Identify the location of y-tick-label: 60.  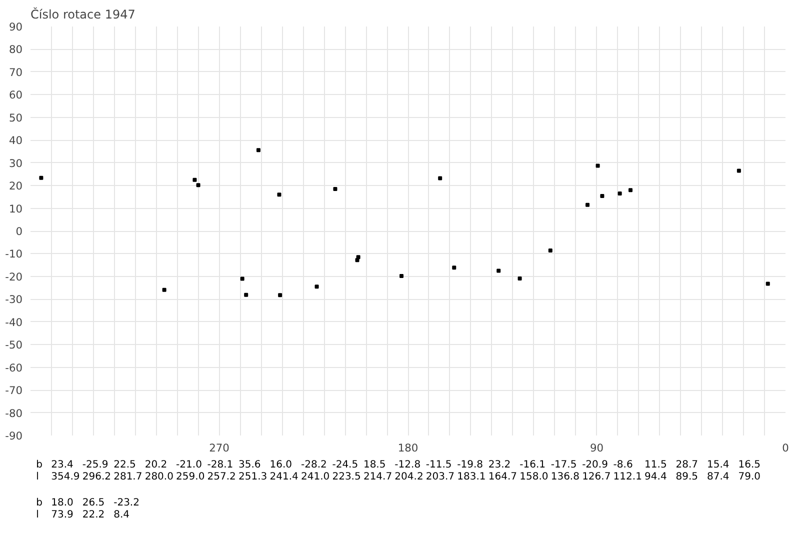
(15, 95).